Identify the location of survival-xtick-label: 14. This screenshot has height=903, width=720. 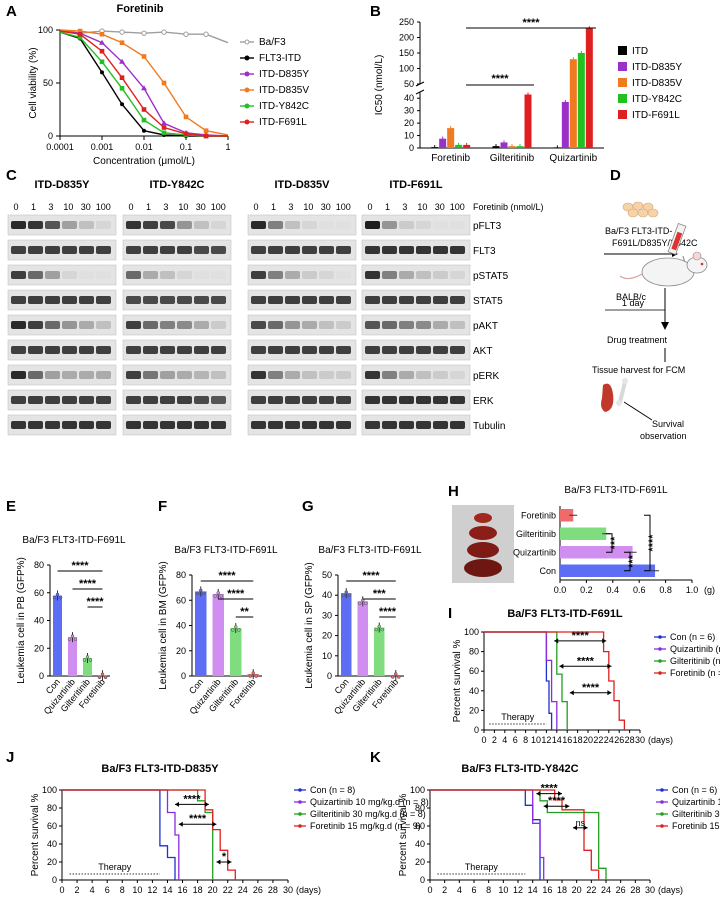
(533, 890).